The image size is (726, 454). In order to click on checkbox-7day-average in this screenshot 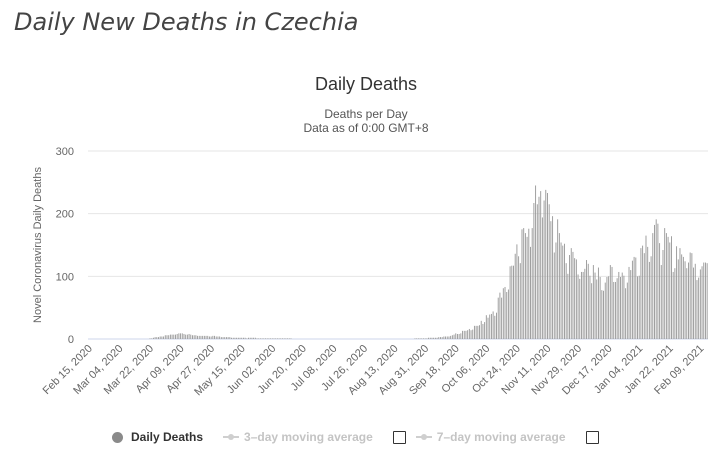, I will do `click(592, 437)`.